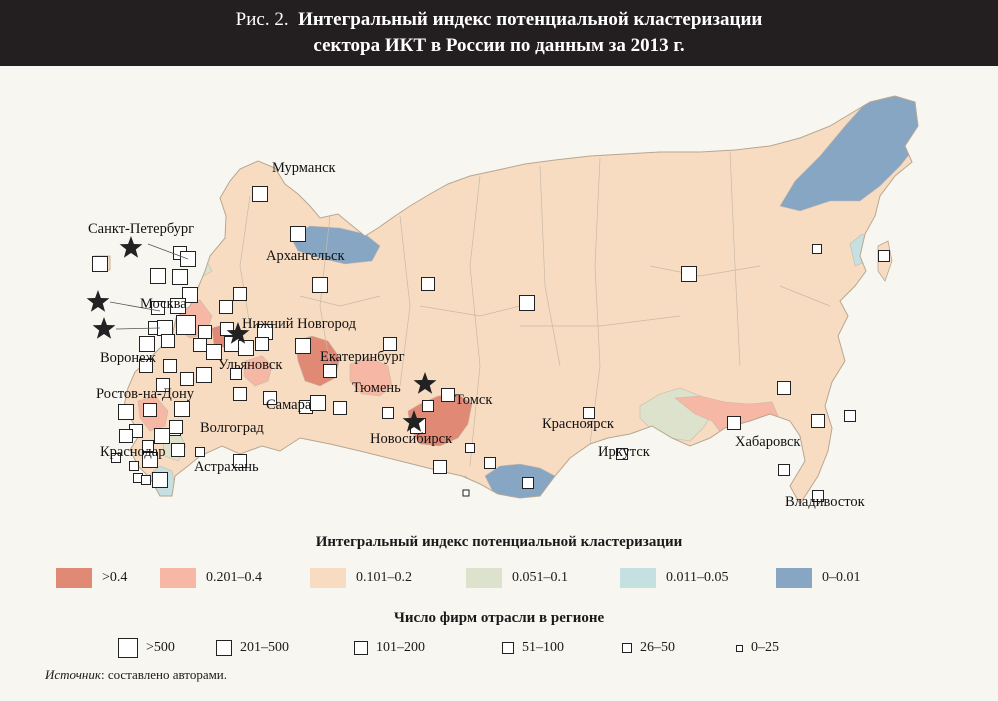  I want to click on legend-firms-label: 201–500, so click(264, 647).